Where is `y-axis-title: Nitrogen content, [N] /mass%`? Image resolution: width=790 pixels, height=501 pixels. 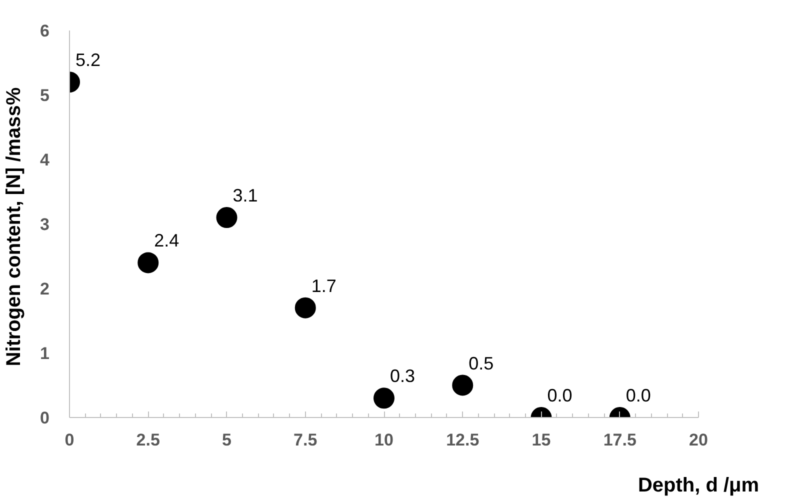
y-axis-title: Nitrogen content, [N] /mass% is located at coordinates (14, 226).